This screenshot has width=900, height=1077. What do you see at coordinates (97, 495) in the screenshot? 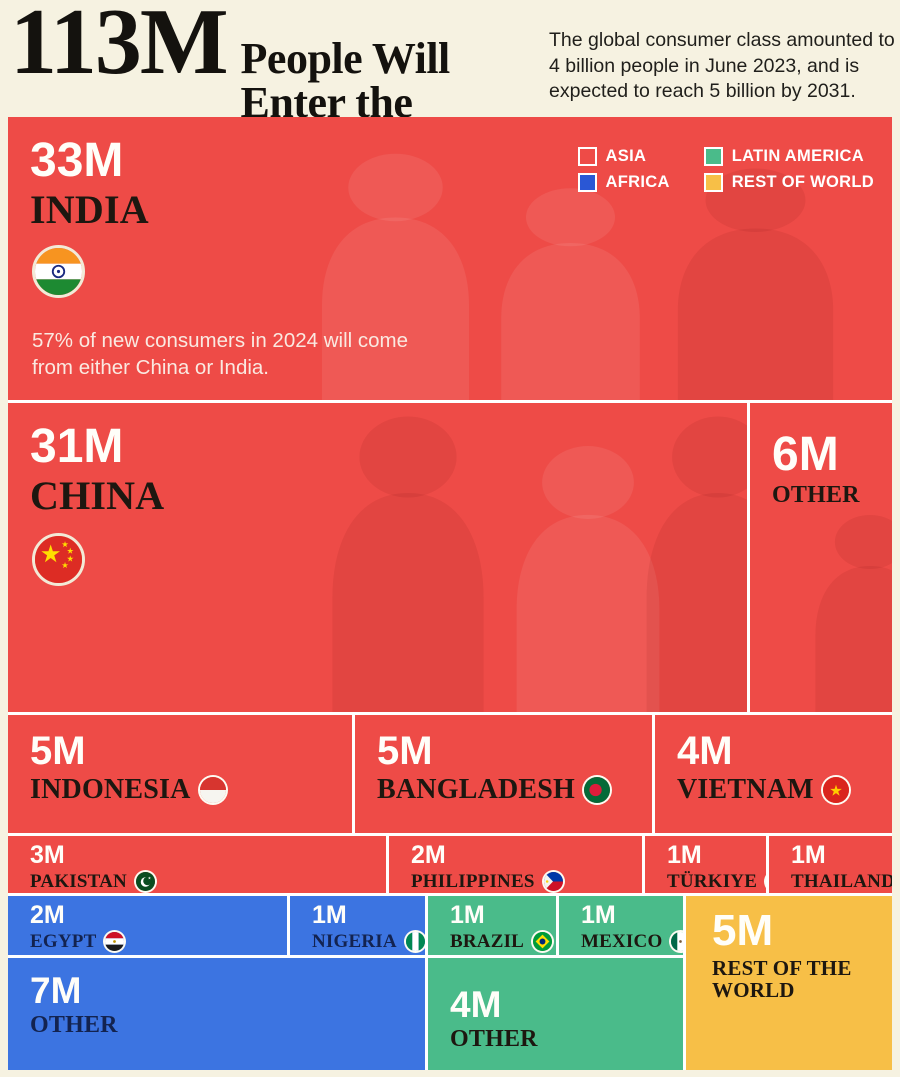
I see `china-label: CHINA` at bounding box center [97, 495].